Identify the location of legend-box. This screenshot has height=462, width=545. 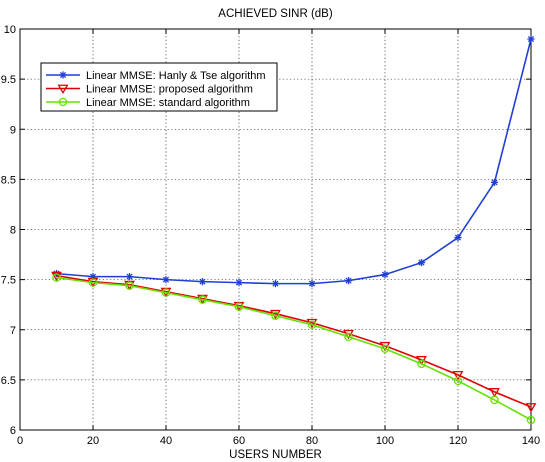
(159, 87).